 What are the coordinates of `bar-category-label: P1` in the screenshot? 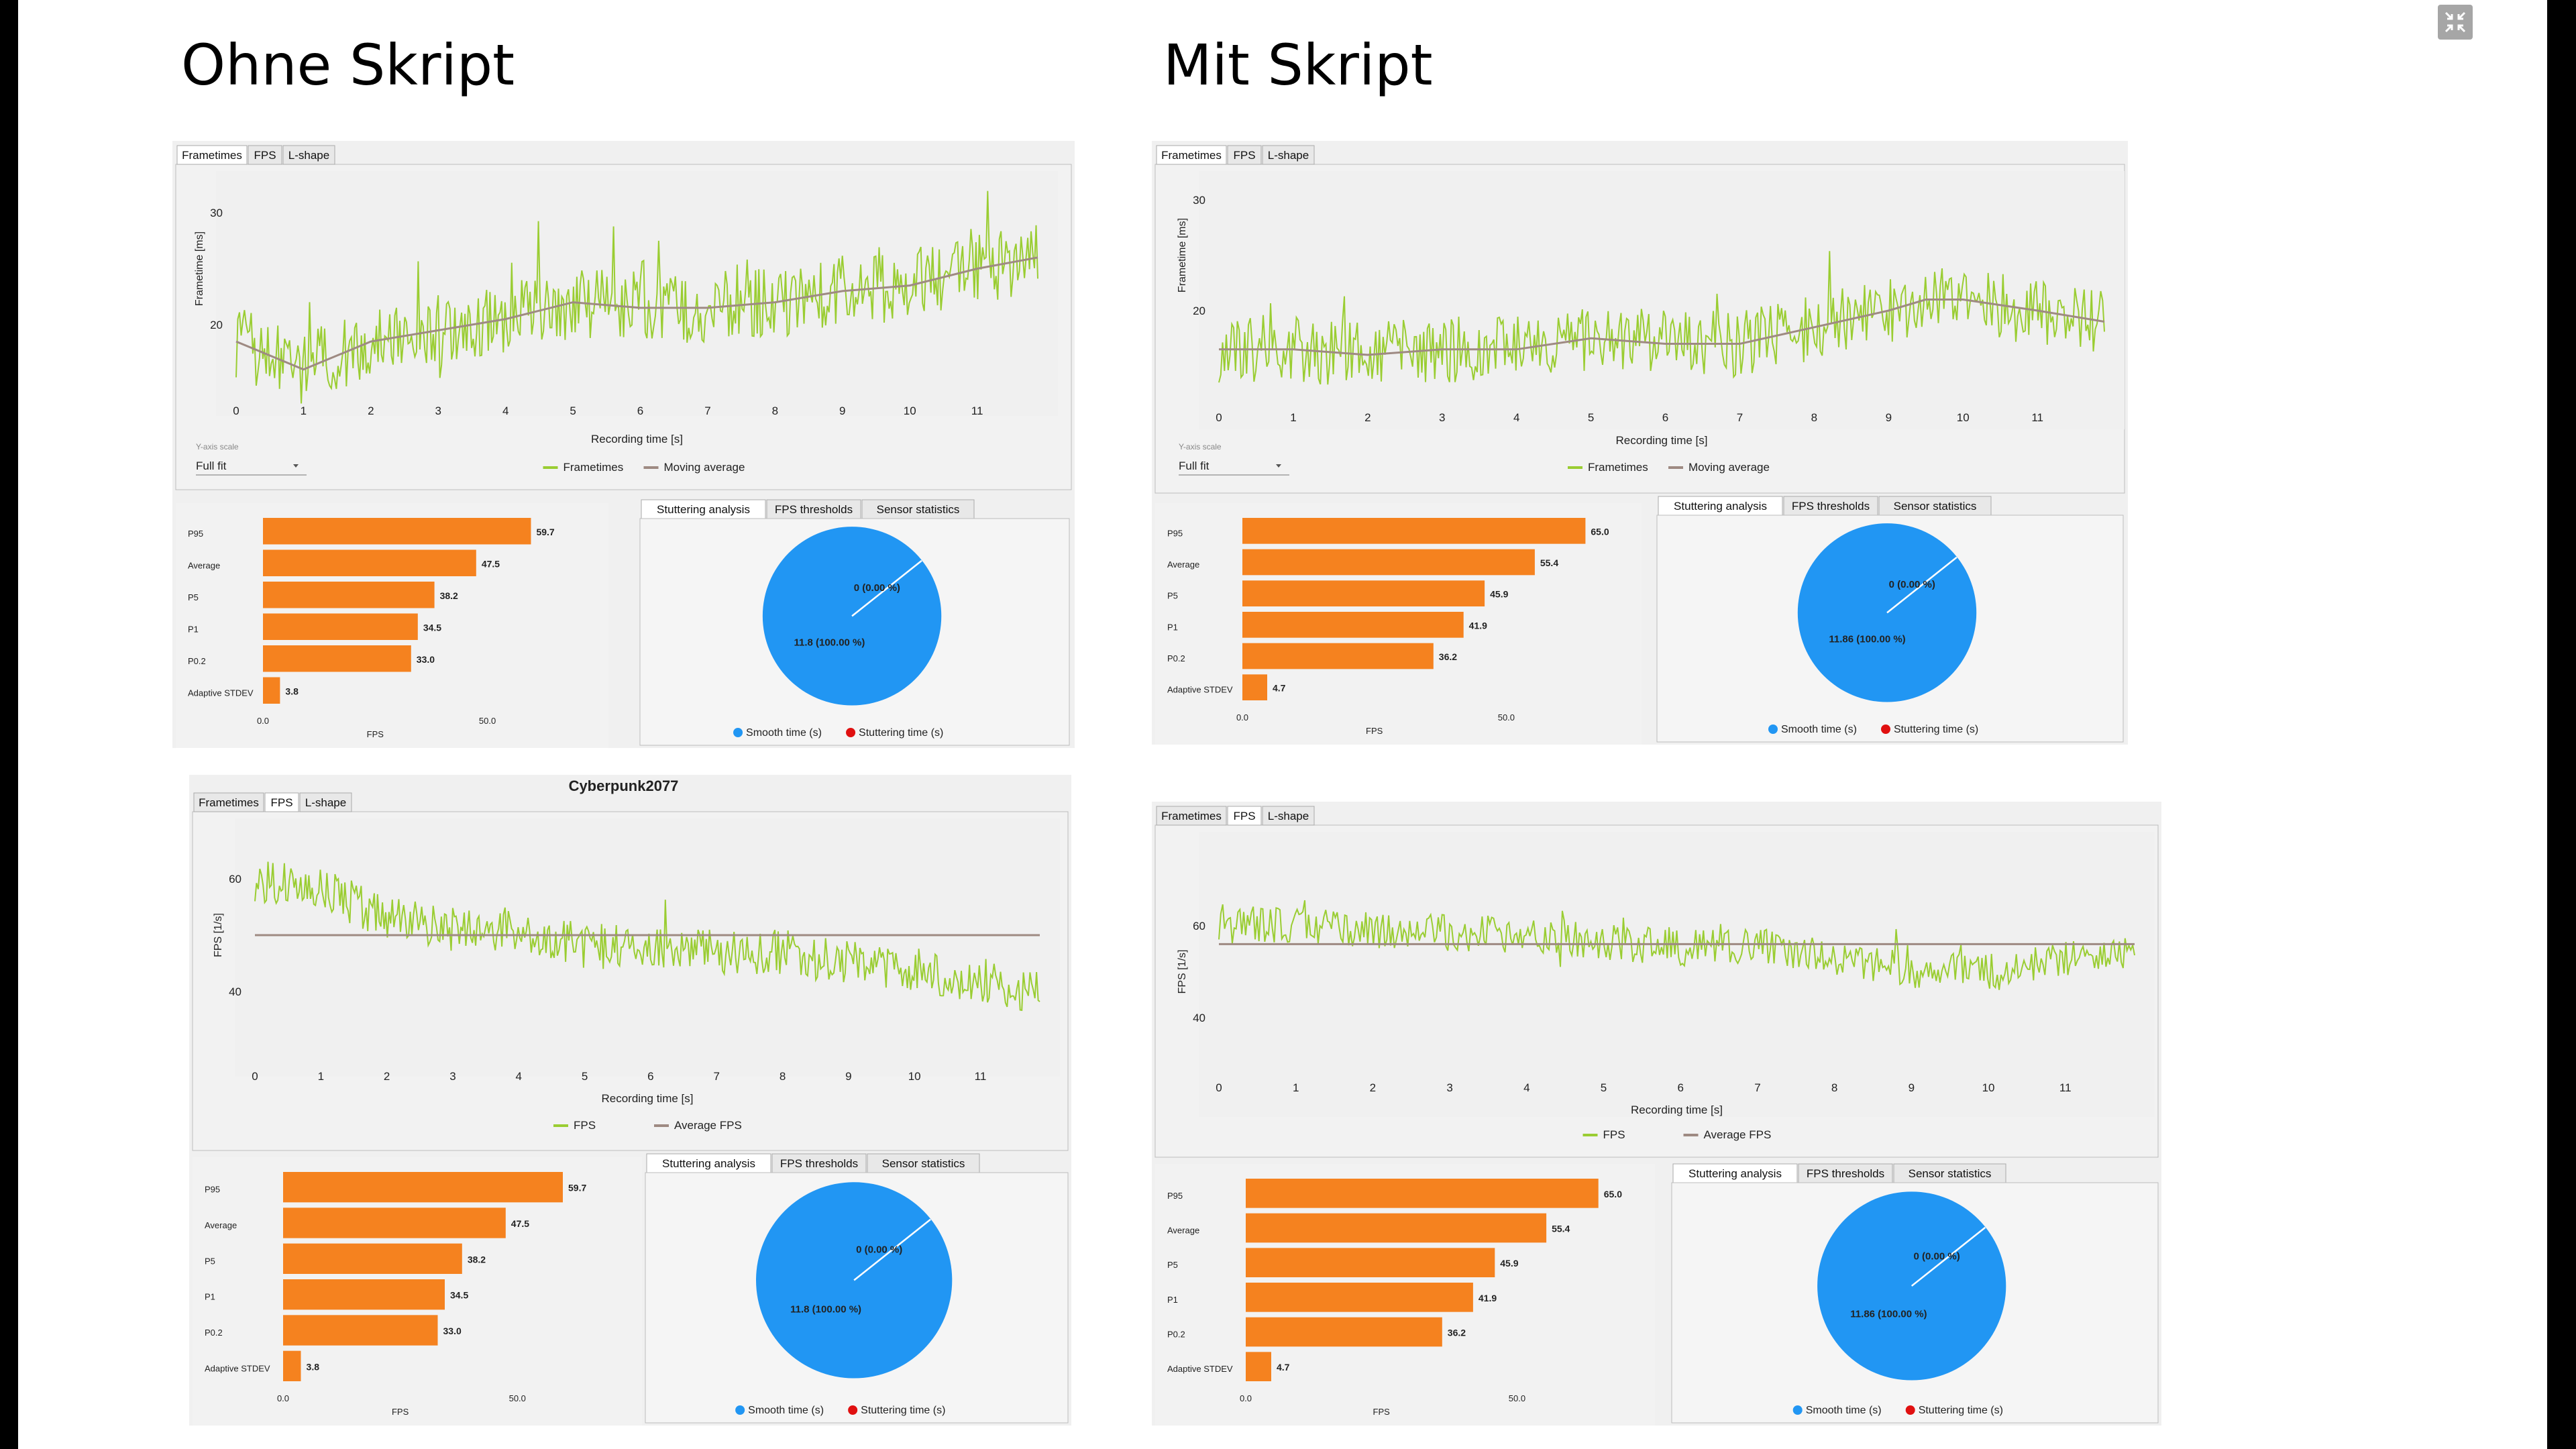 It's located at (1172, 1300).